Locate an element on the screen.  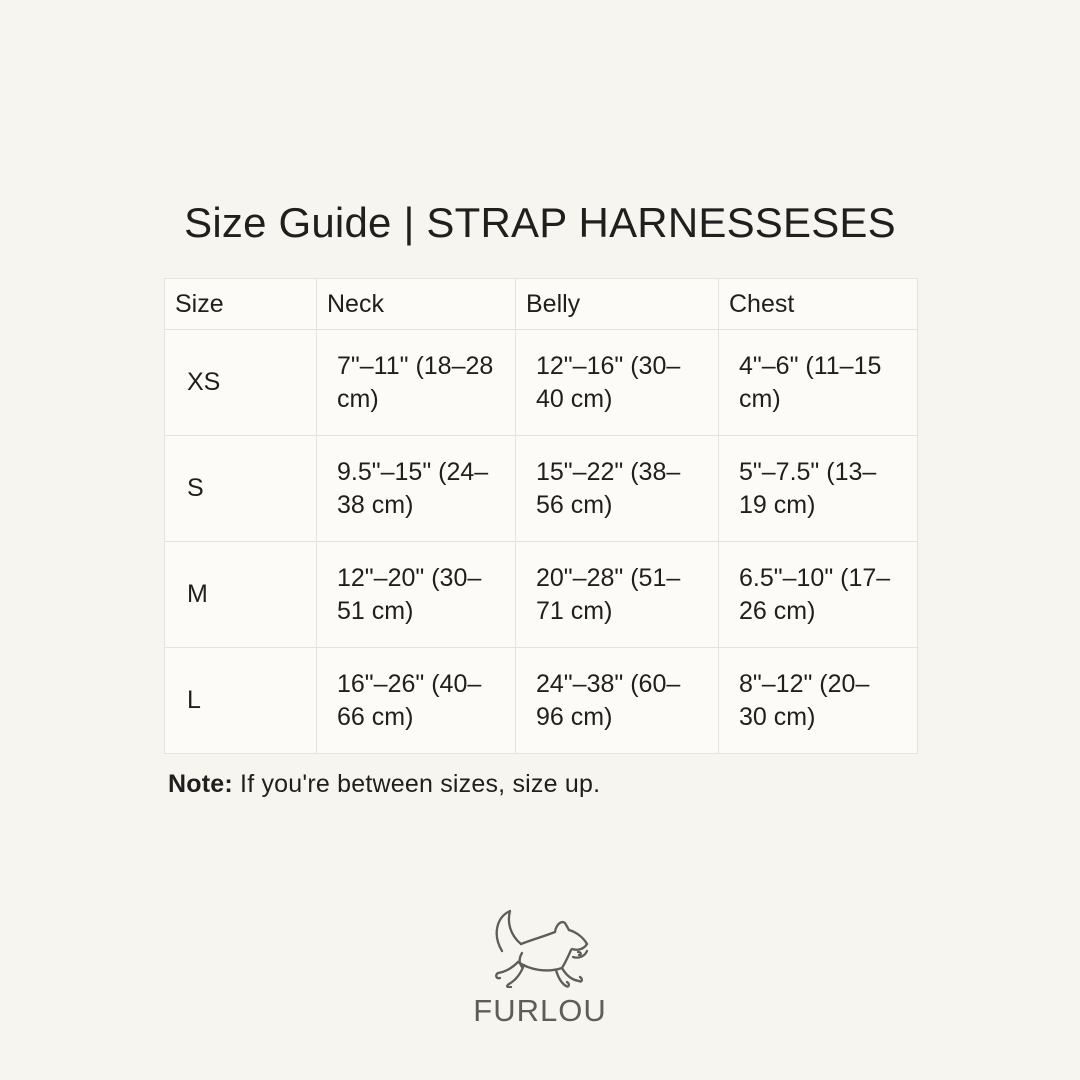
column-header-size: Size is located at coordinates (240, 304).